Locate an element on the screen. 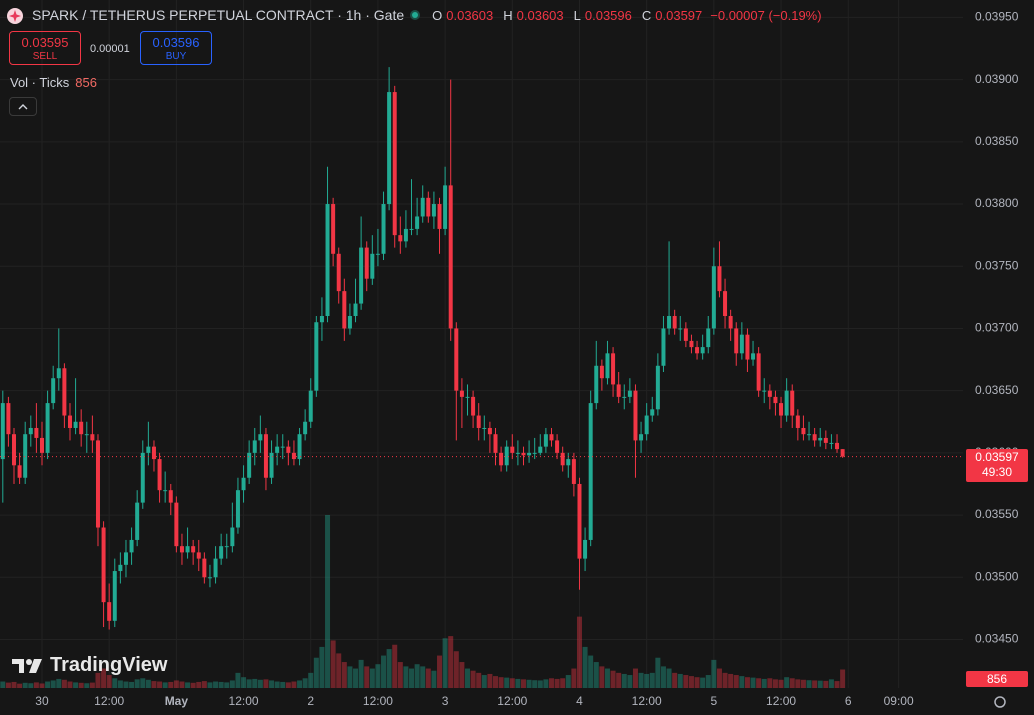  collapse-button is located at coordinates (23, 106).